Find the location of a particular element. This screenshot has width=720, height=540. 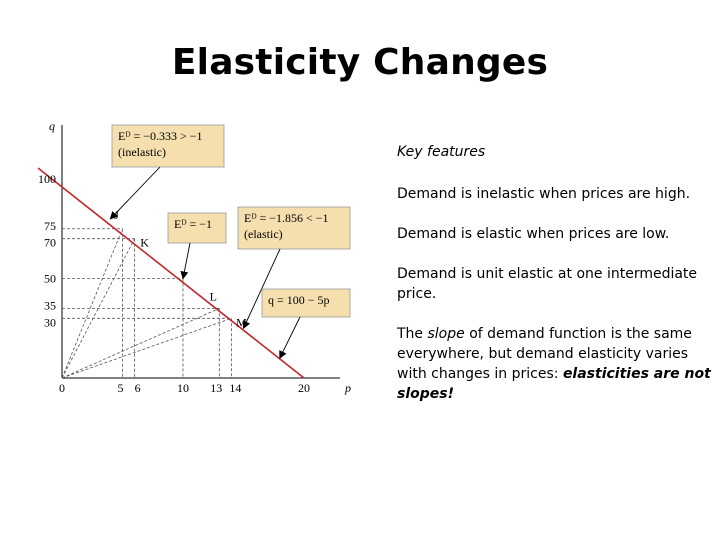

point-label-l: L is located at coordinates (213, 296).